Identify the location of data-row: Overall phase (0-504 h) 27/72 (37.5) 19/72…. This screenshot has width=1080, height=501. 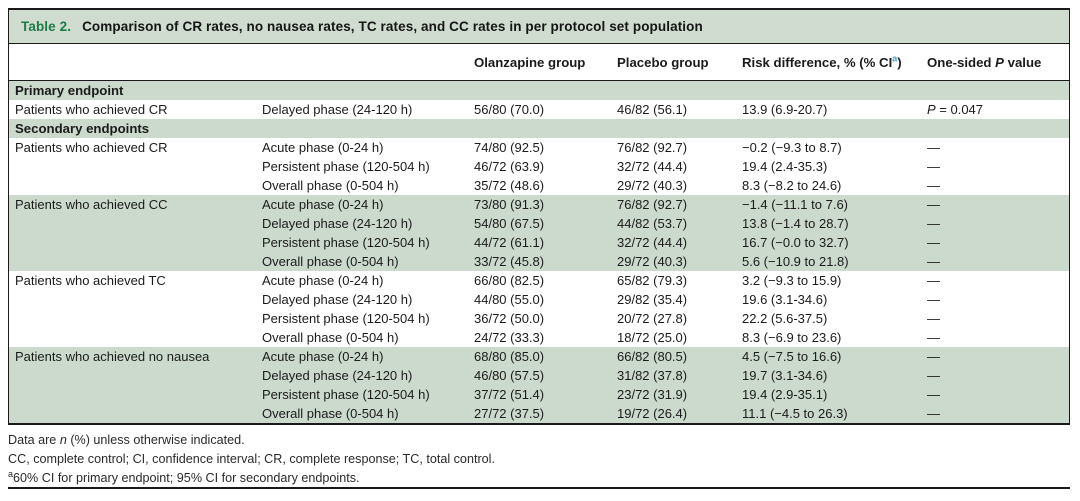
(539, 413).